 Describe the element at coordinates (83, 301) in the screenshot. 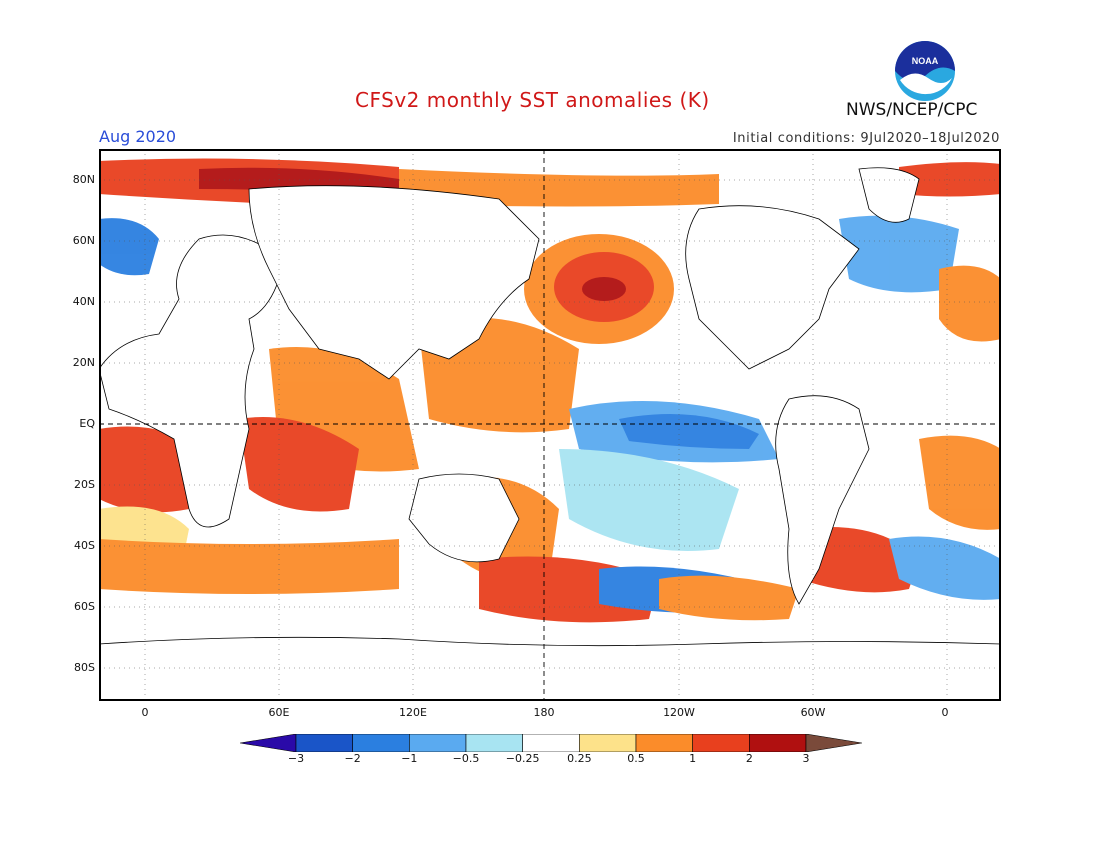

I see `lat-label-40n: 40N` at that location.